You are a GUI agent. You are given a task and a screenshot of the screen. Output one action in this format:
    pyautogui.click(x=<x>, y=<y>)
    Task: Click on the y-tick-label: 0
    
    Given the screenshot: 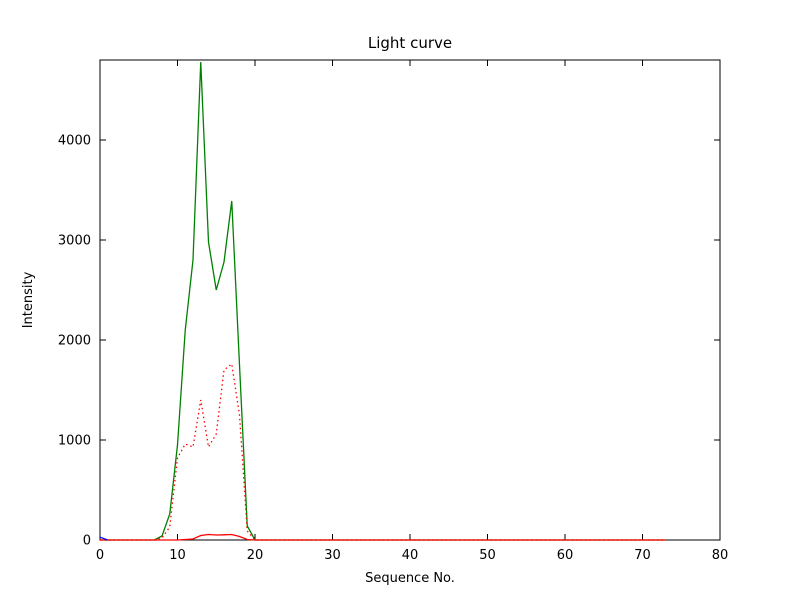 What is the action you would take?
    pyautogui.click(x=87, y=541)
    